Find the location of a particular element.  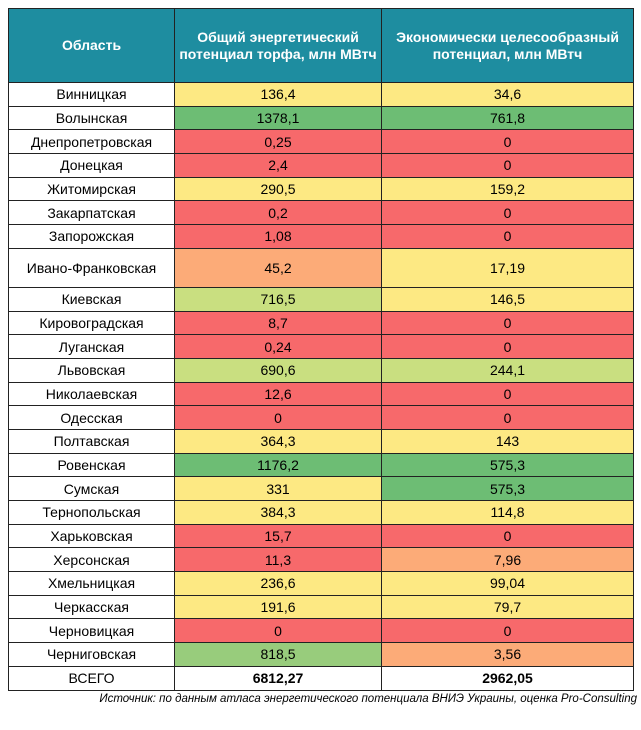

total-potential-cell: 0 is located at coordinates (278, 631).